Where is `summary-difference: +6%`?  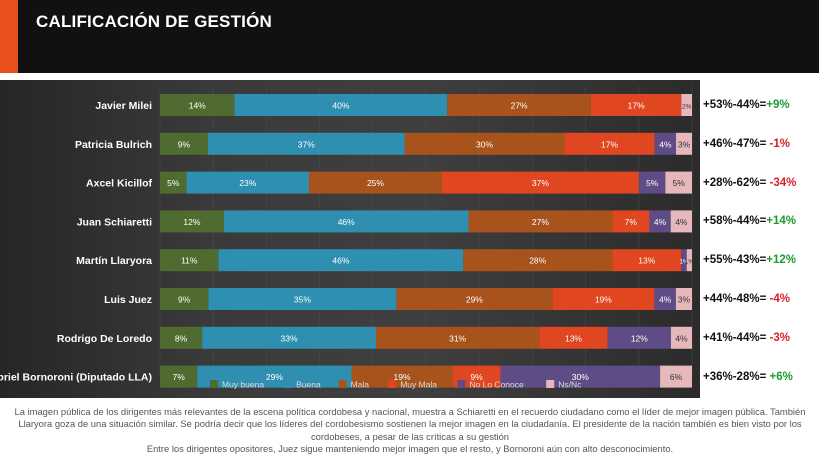 summary-difference: +6% is located at coordinates (779, 376).